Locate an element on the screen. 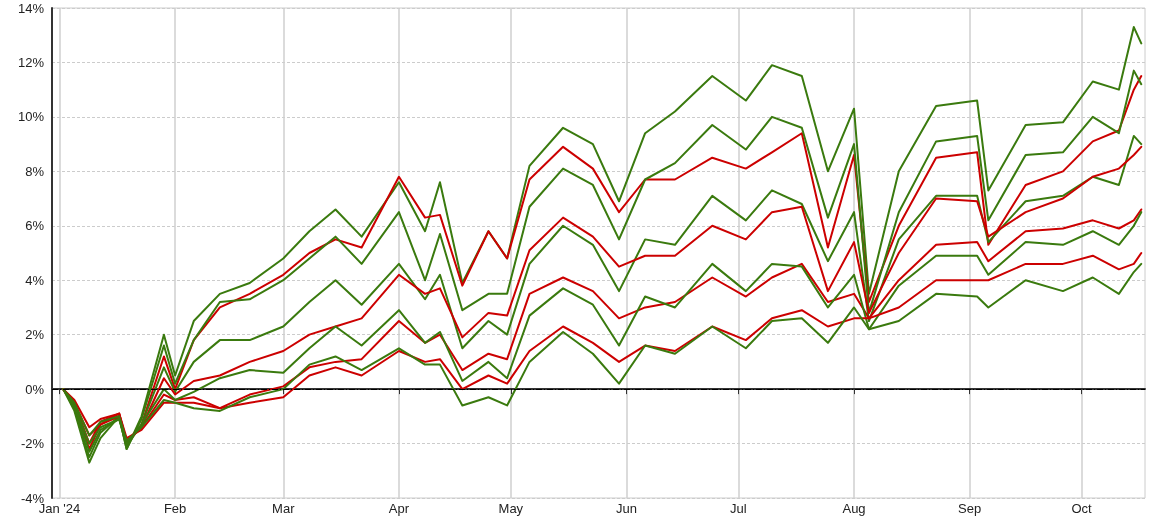 Image resolution: width=1152 pixels, height=520 pixels. y-tick-label: -2% is located at coordinates (32, 444).